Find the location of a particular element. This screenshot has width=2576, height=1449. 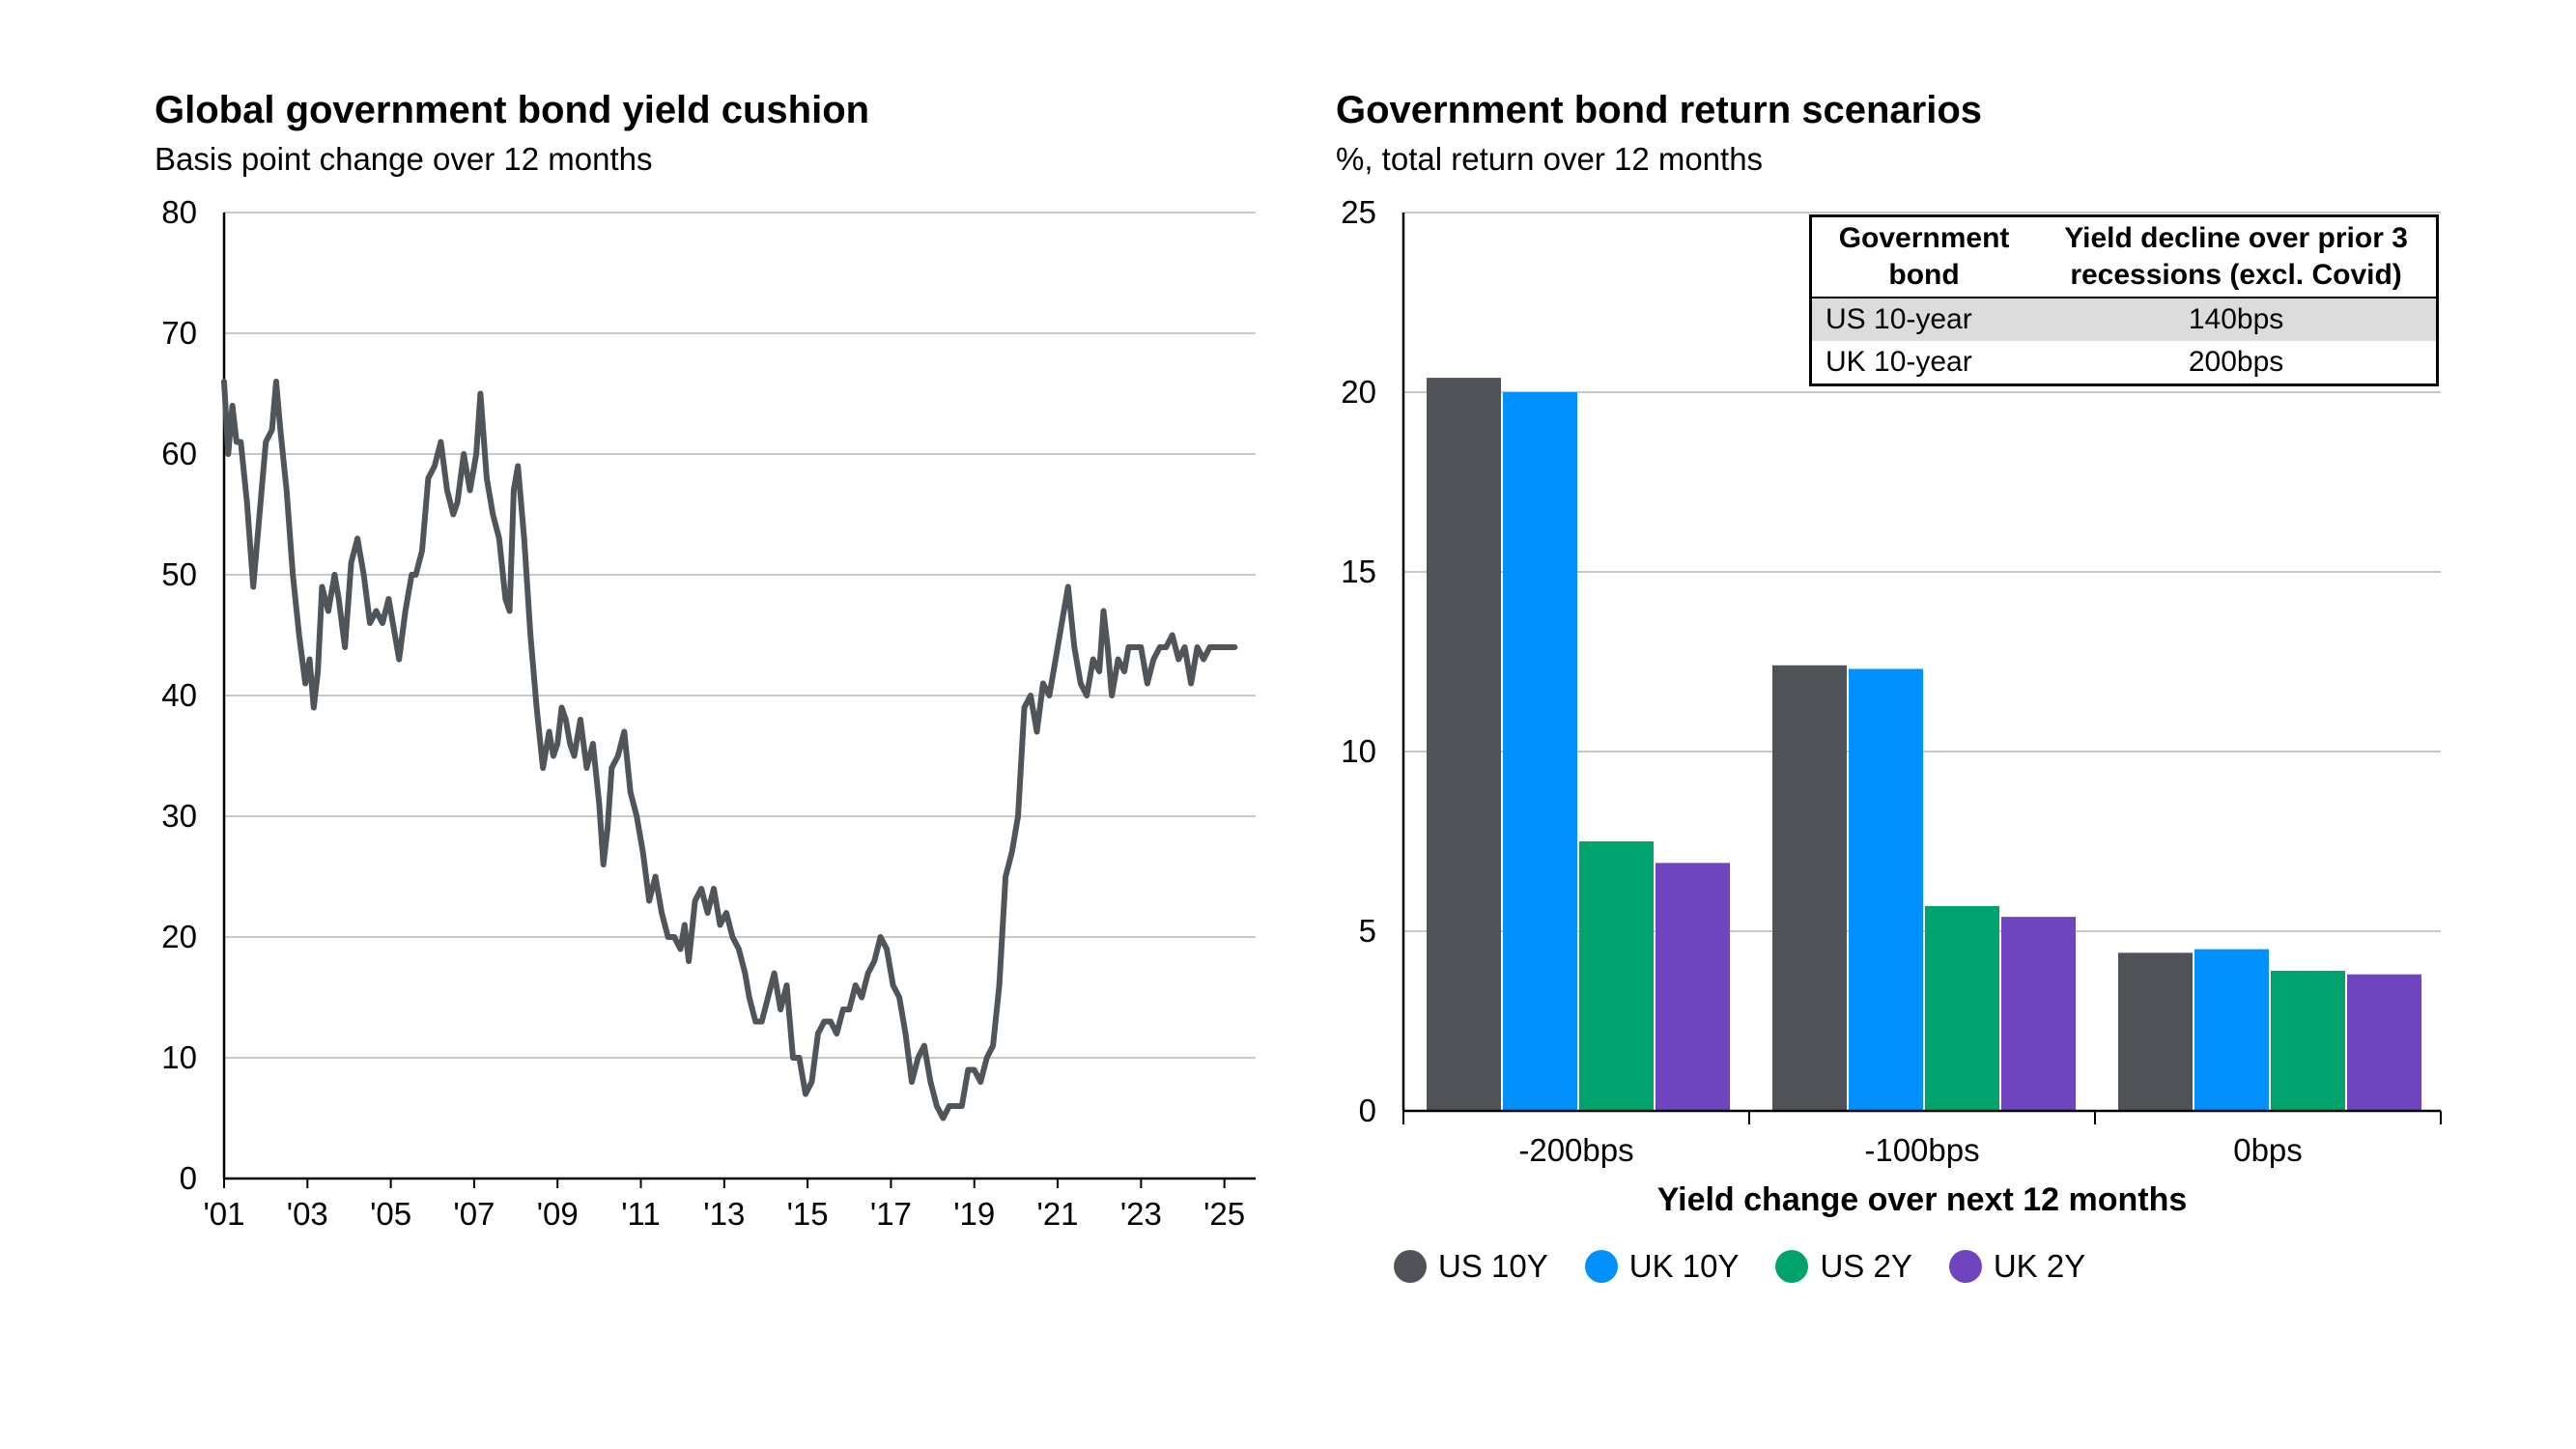

x-tick-label: '13 is located at coordinates (724, 1214).